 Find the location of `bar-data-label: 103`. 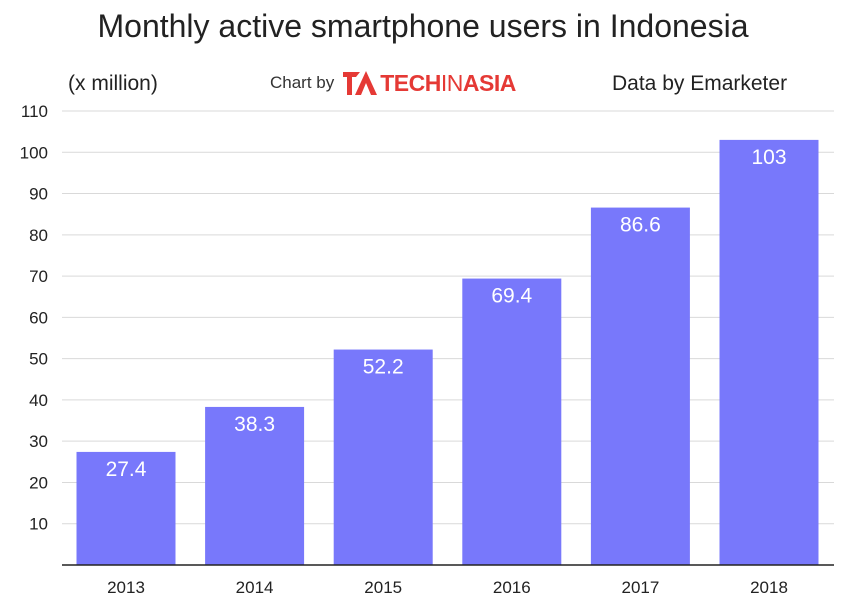

bar-data-label: 103 is located at coordinates (768, 157).